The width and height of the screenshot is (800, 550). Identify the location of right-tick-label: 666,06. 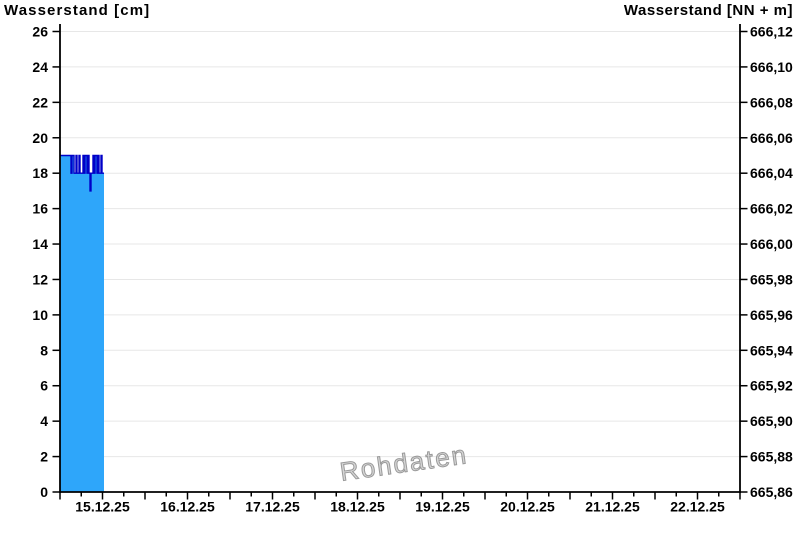
(771, 138).